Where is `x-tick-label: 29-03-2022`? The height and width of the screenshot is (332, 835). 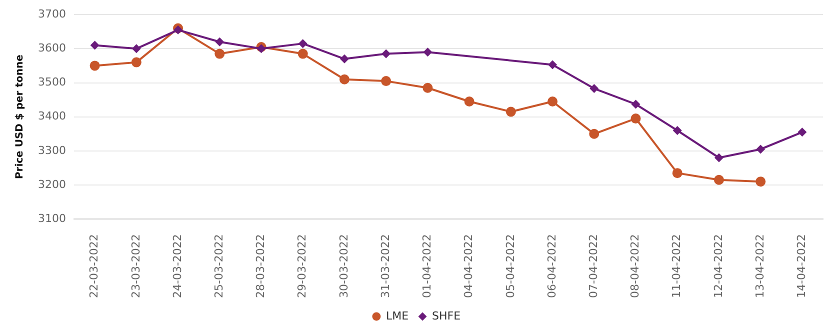
x-tick-label: 29-03-2022 is located at coordinates (302, 266).